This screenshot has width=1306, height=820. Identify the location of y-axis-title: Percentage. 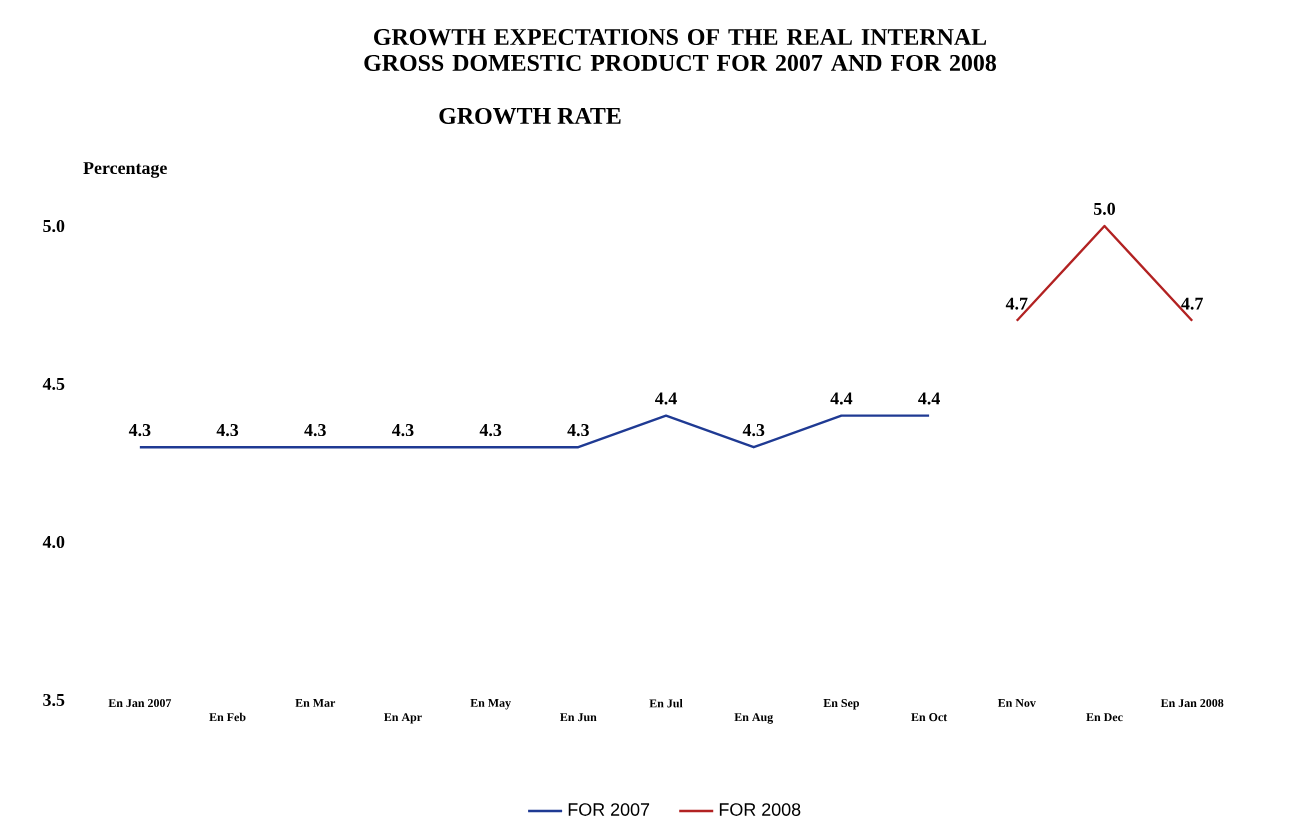
(125, 170).